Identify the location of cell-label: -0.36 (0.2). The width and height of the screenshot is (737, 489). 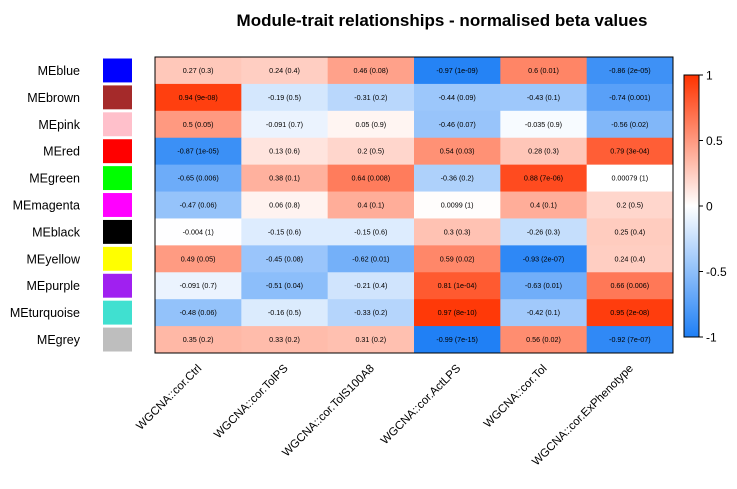
(457, 178).